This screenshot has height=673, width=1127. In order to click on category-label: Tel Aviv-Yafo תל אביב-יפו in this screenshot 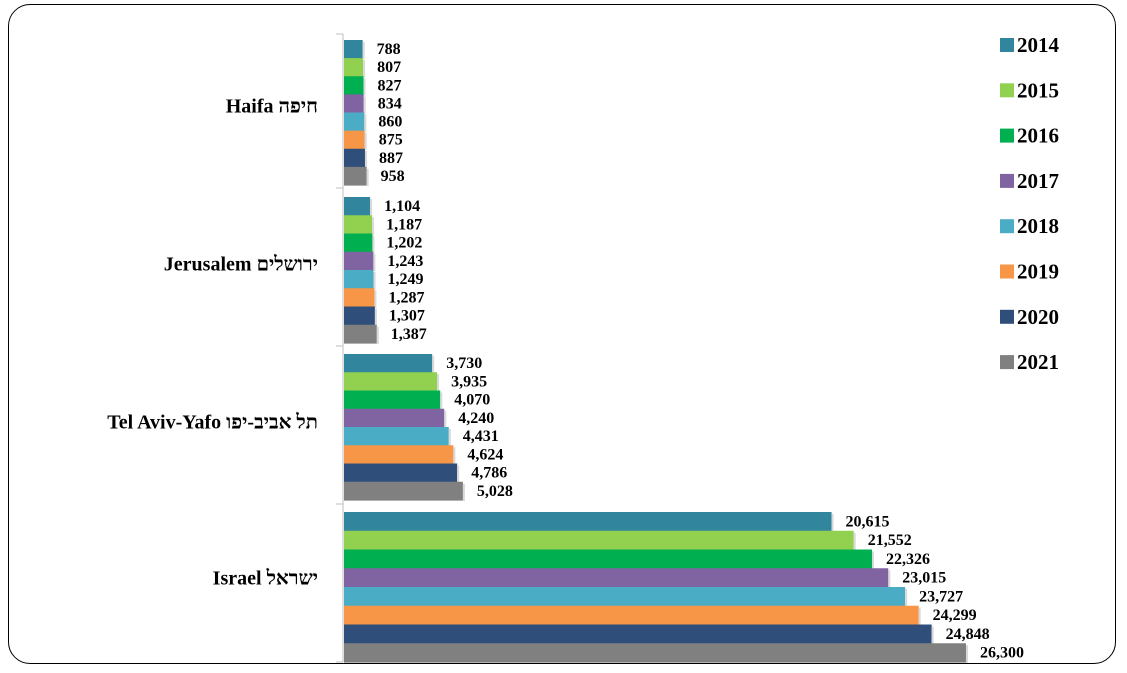, I will do `click(212, 423)`.